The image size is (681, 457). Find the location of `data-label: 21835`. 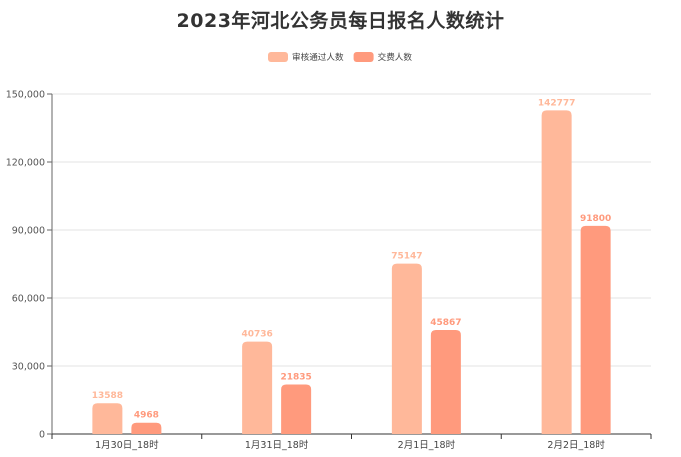

data-label: 21835 is located at coordinates (295, 378).